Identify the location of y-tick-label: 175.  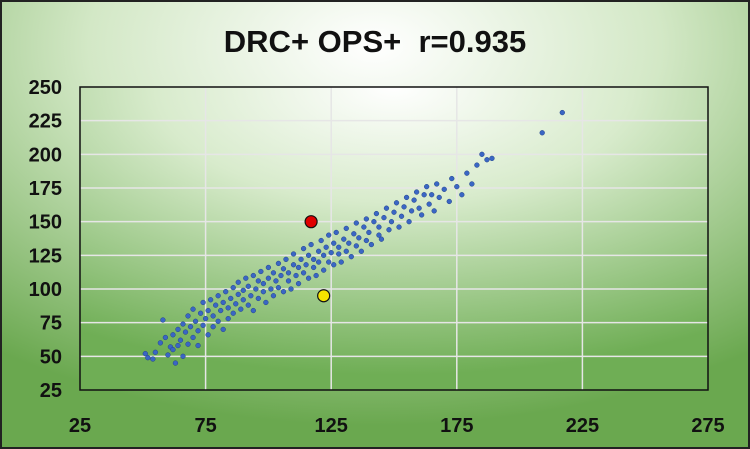
(45, 189).